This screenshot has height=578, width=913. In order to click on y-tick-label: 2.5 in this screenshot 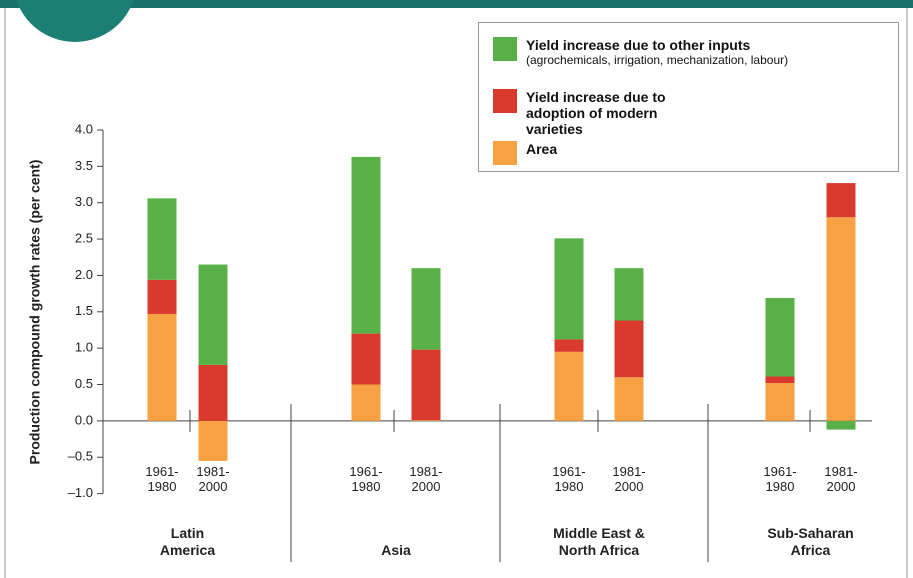, I will do `click(84, 238)`.